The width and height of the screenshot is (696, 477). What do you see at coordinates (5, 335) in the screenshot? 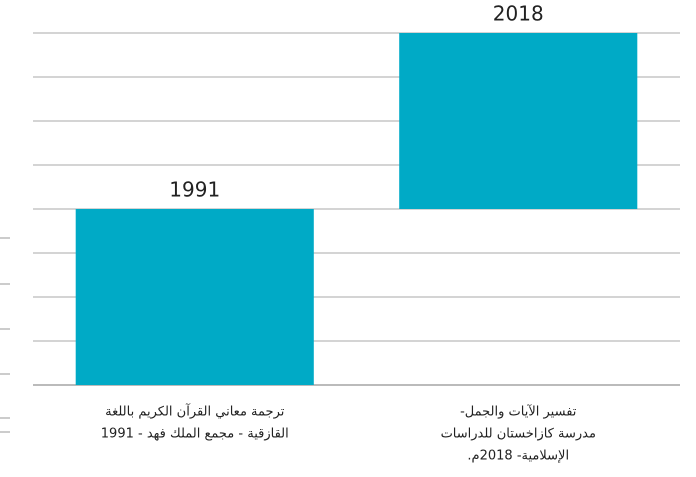
I see `edge-ticks` at bounding box center [5, 335].